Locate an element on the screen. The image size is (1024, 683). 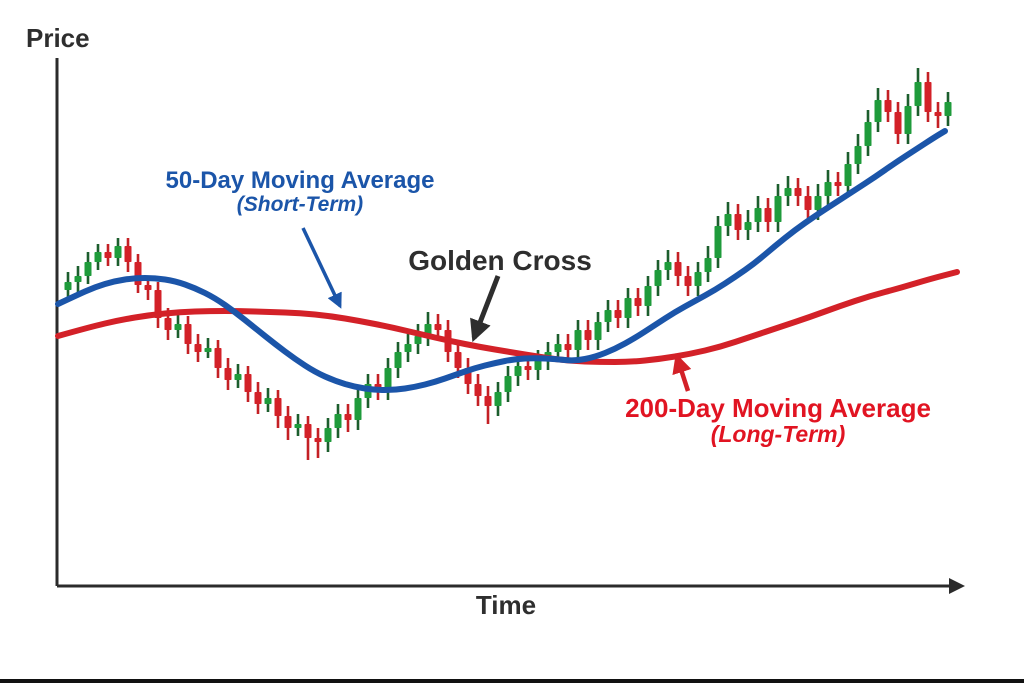
ma50-label-title: 50-Day Moving Average is located at coordinates (300, 180).